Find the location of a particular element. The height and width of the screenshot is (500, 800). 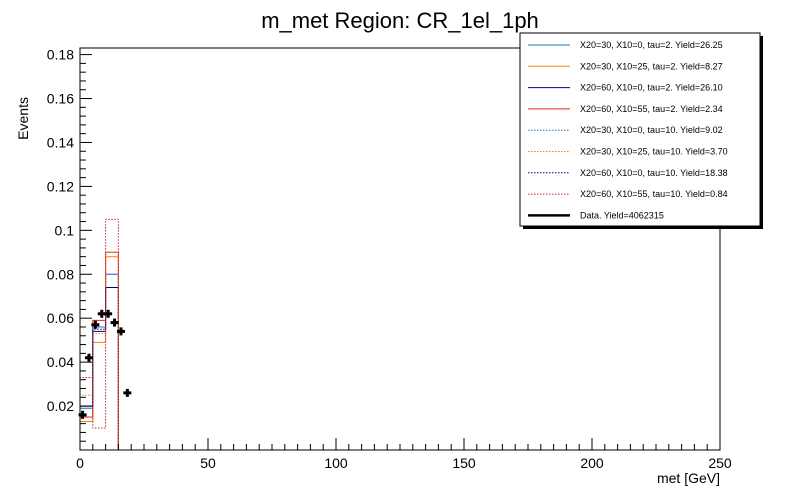

legend-entry: X20=30, X10=25, tau=10. Yield=3.70 is located at coordinates (654, 152).